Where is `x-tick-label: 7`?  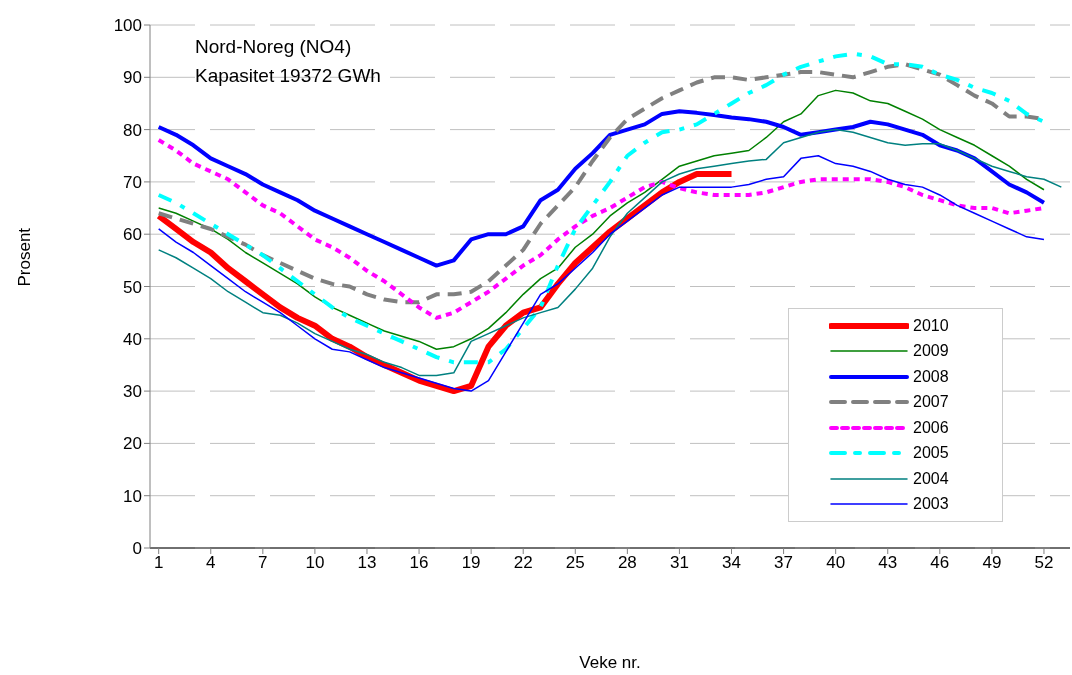 x-tick-label: 7 is located at coordinates (263, 563).